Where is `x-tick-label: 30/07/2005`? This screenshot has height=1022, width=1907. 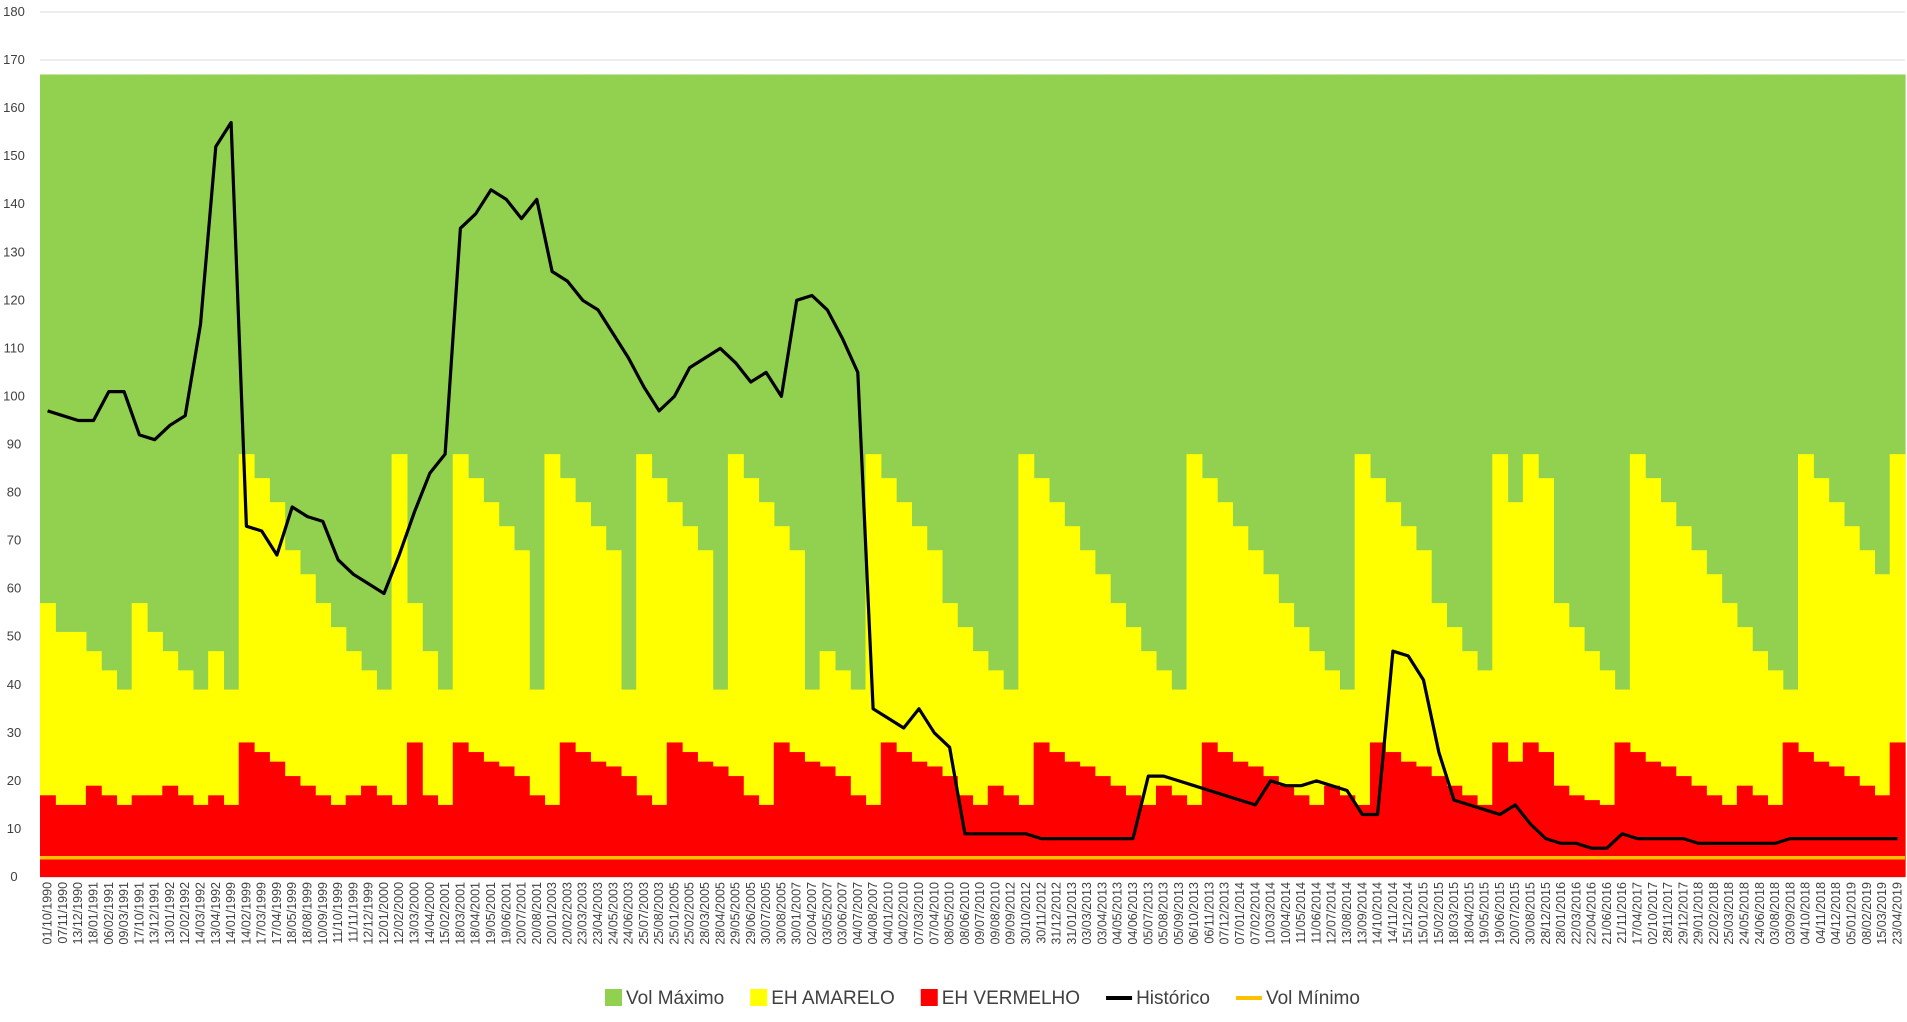 x-tick-label: 30/07/2005 is located at coordinates (766, 913).